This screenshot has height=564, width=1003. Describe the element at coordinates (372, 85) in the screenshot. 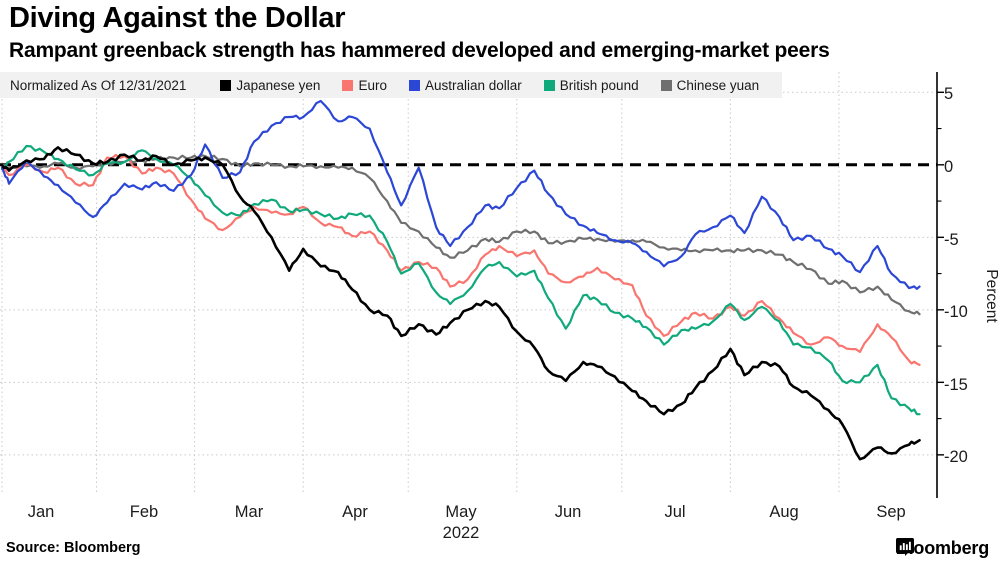

I see `legend-item-label: Euro` at that location.